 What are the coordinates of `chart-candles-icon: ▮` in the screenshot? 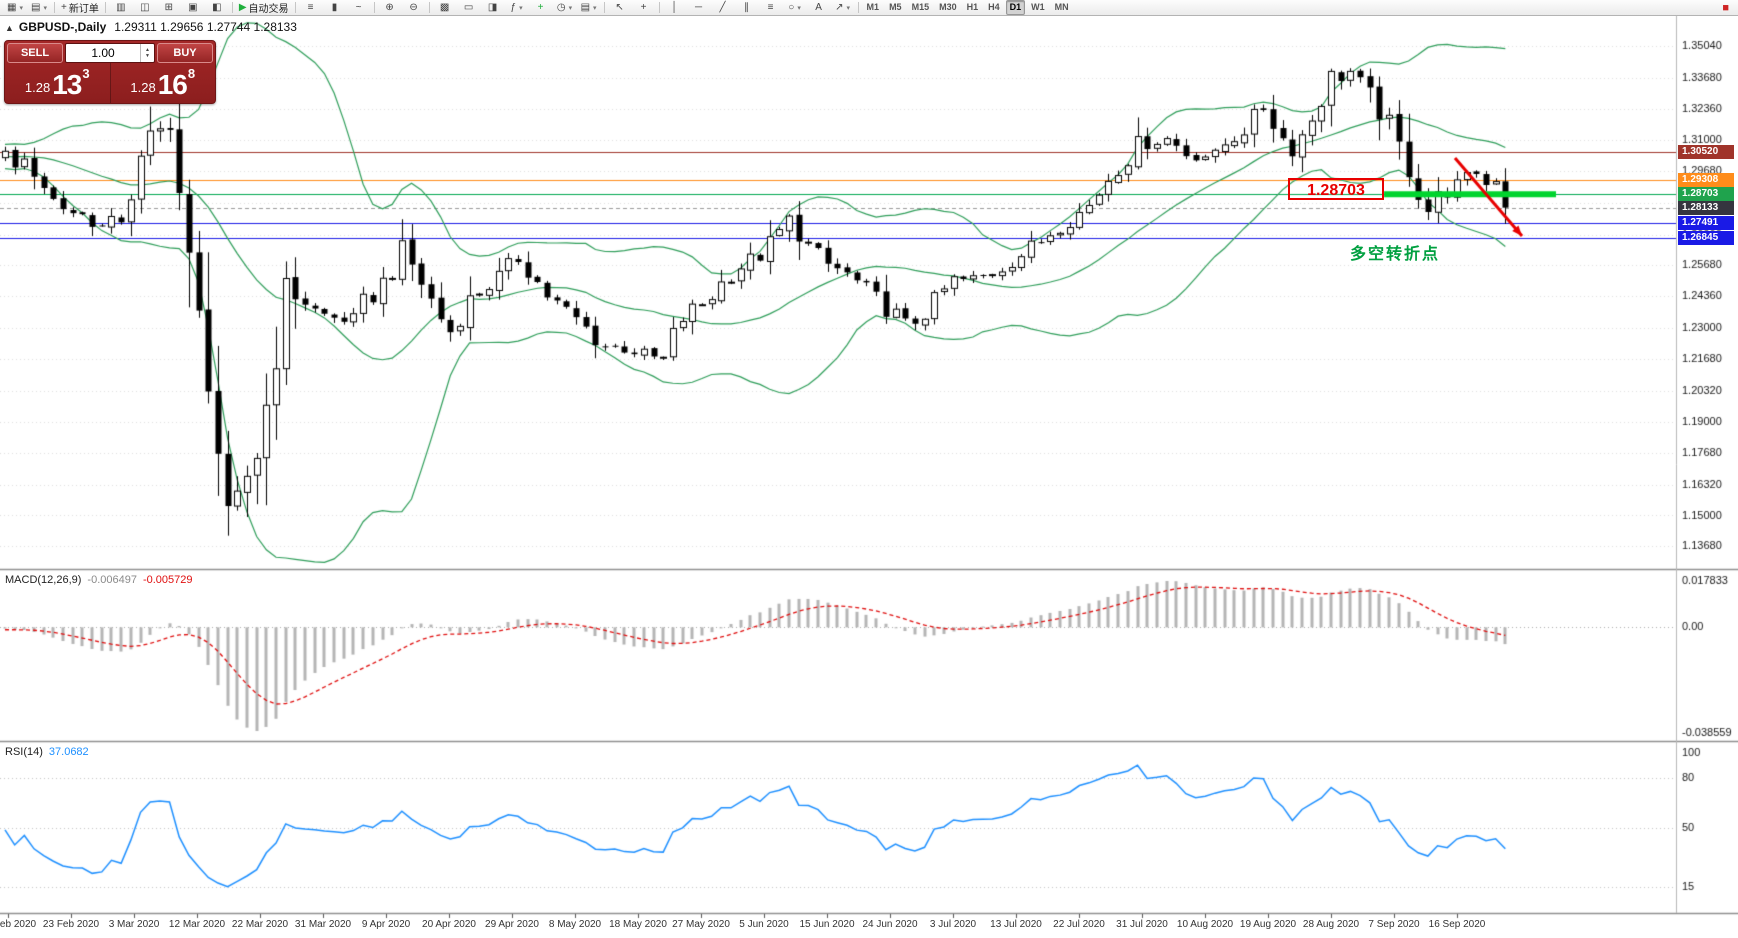 It's located at (335, 8).